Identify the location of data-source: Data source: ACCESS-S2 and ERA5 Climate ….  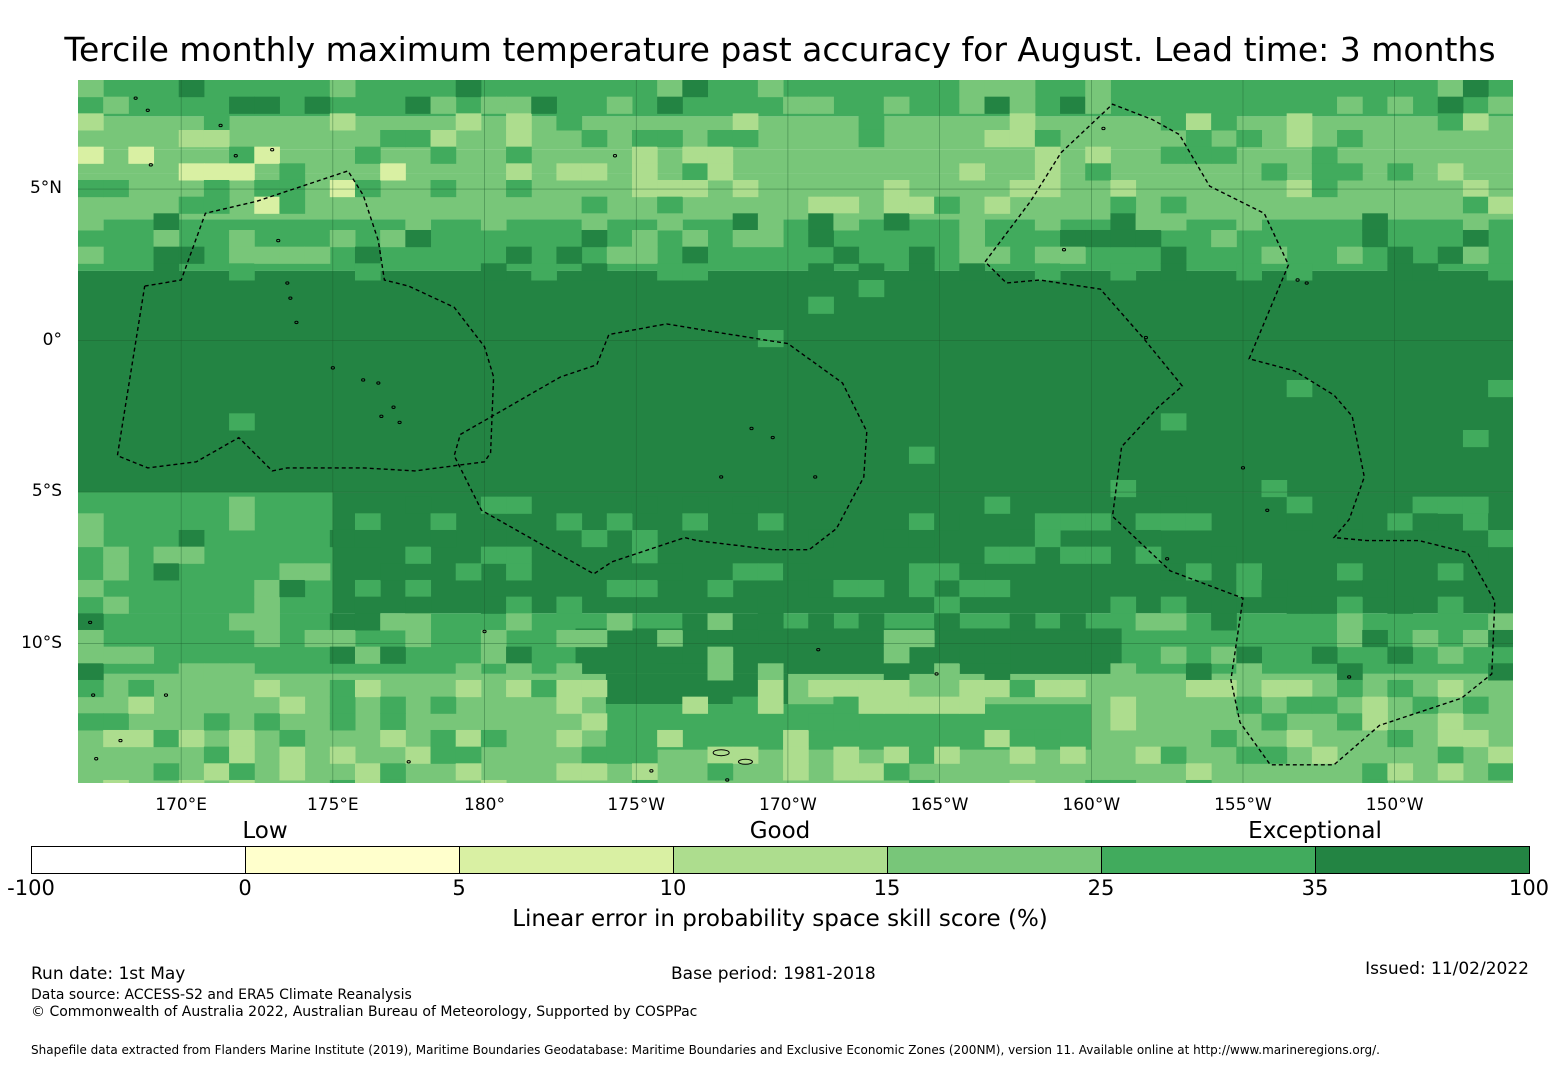
(221, 995).